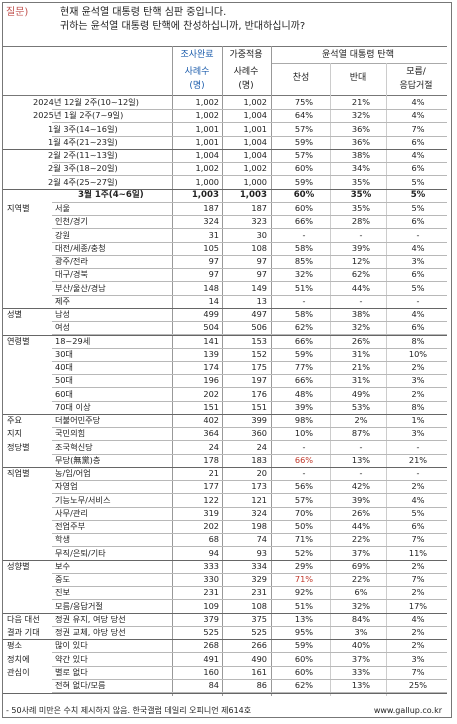 This screenshot has width=457, height=724. What do you see at coordinates (259, 208) in the screenshot?
I see `cell-weighted-count: 187` at bounding box center [259, 208].